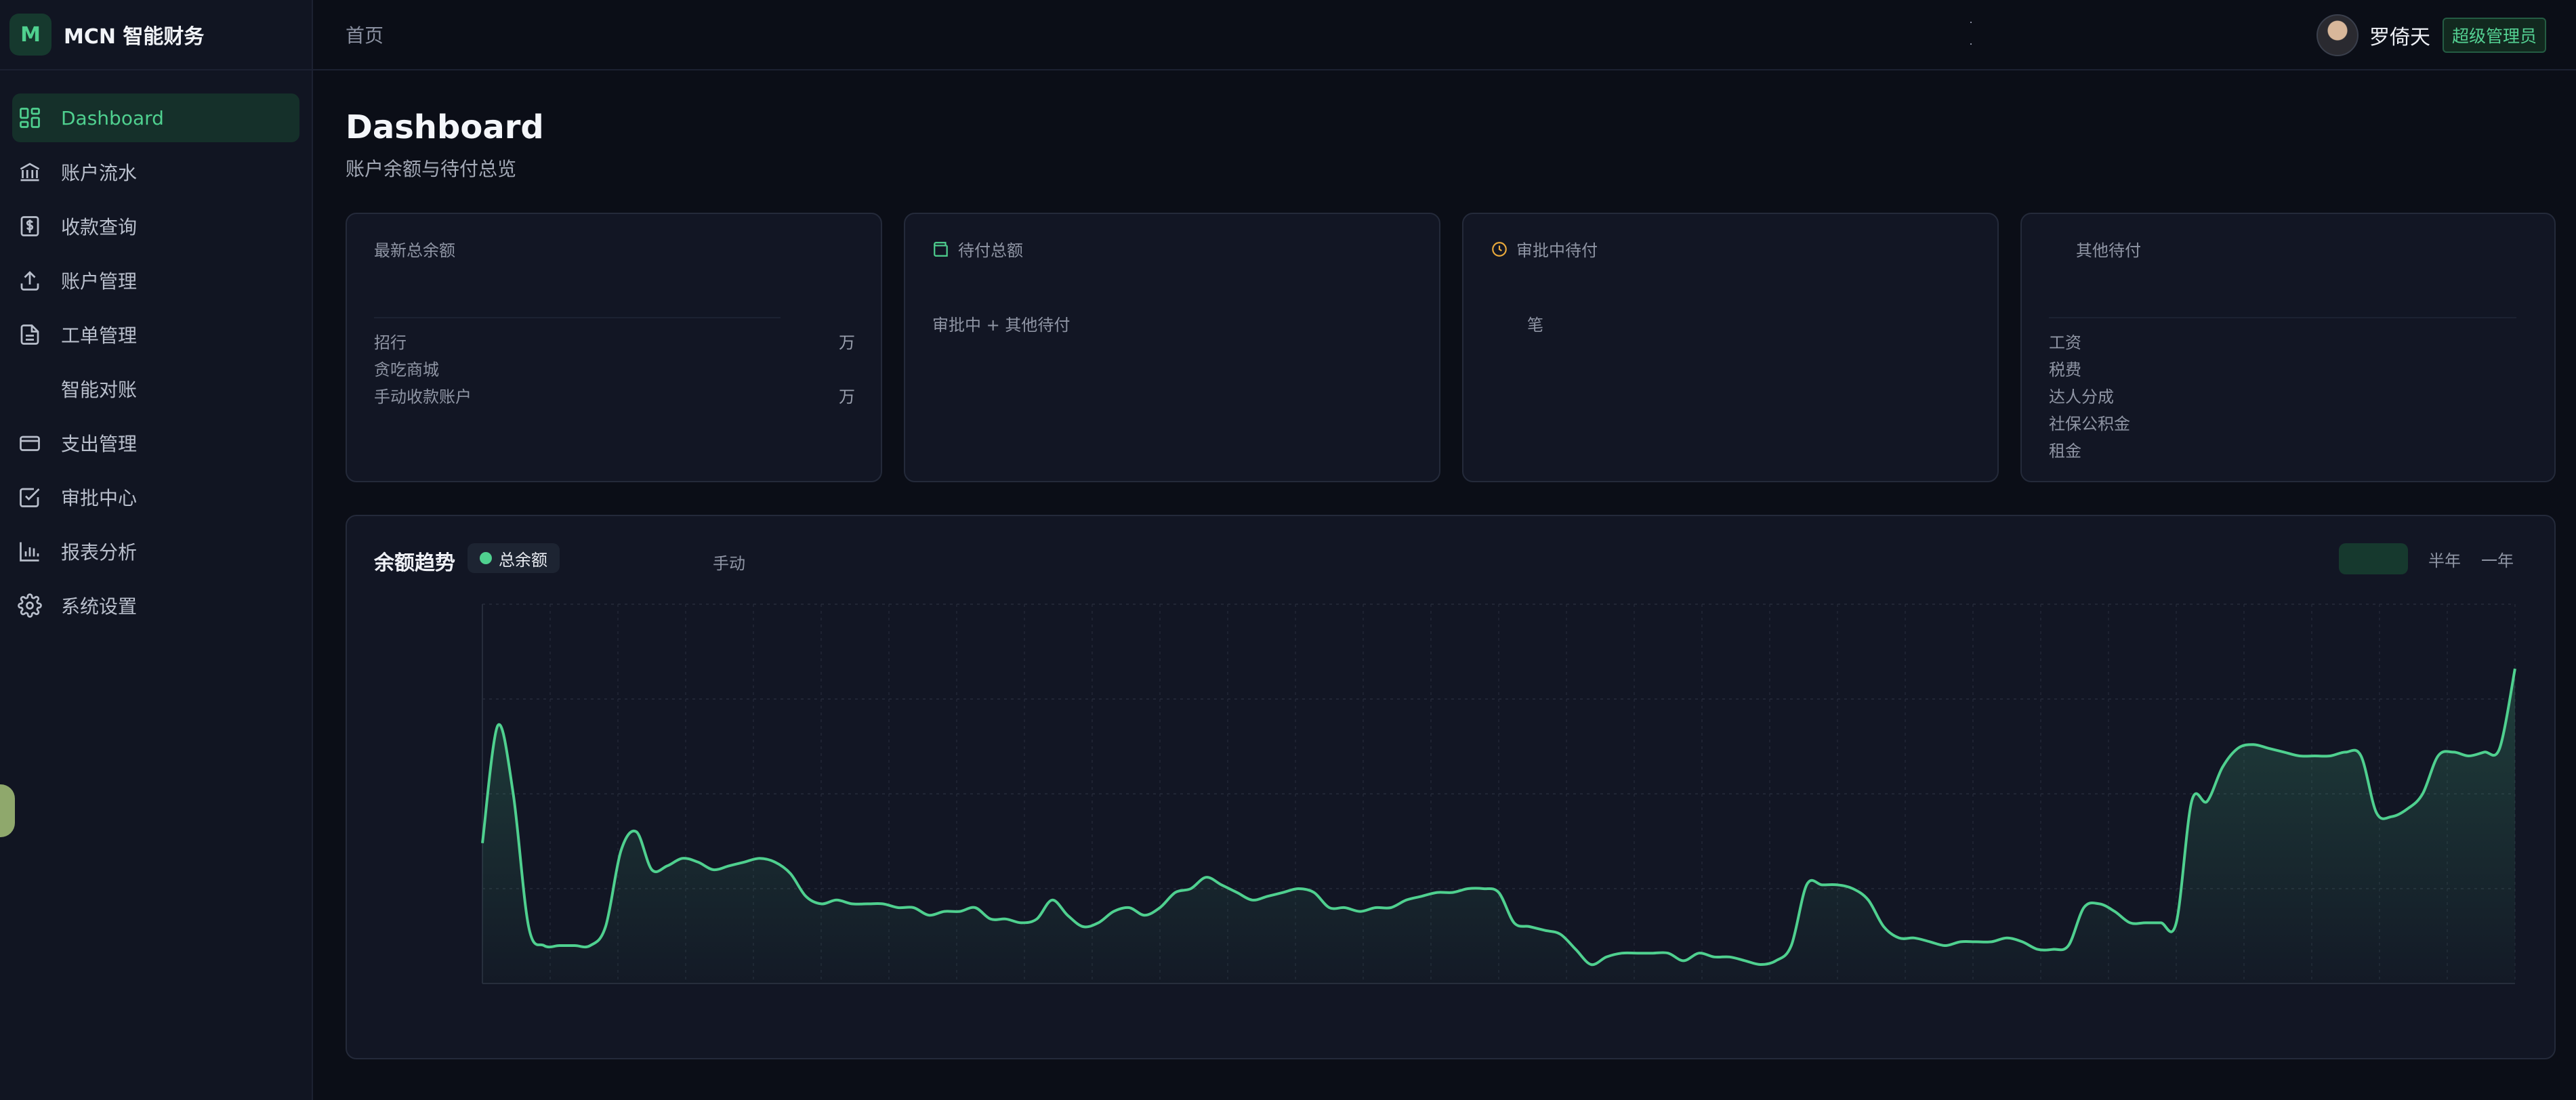  Describe the element at coordinates (29, 388) in the screenshot. I see `blank-icon` at that location.